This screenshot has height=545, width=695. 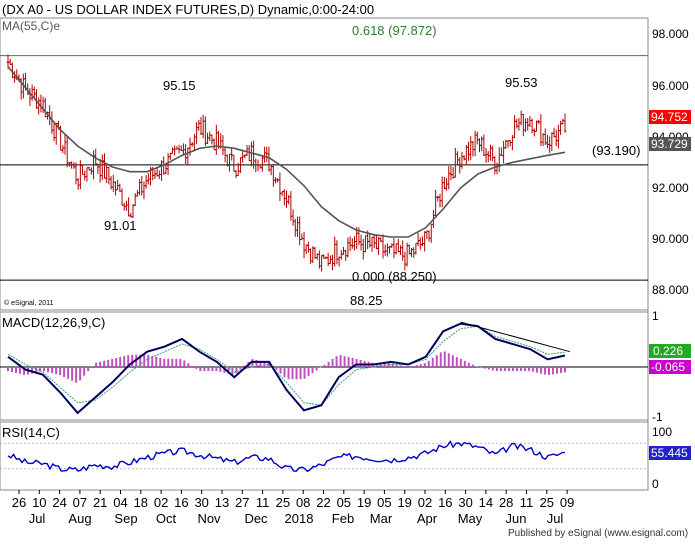 What do you see at coordinates (125, 518) in the screenshot?
I see `x-month-label: Sep` at bounding box center [125, 518].